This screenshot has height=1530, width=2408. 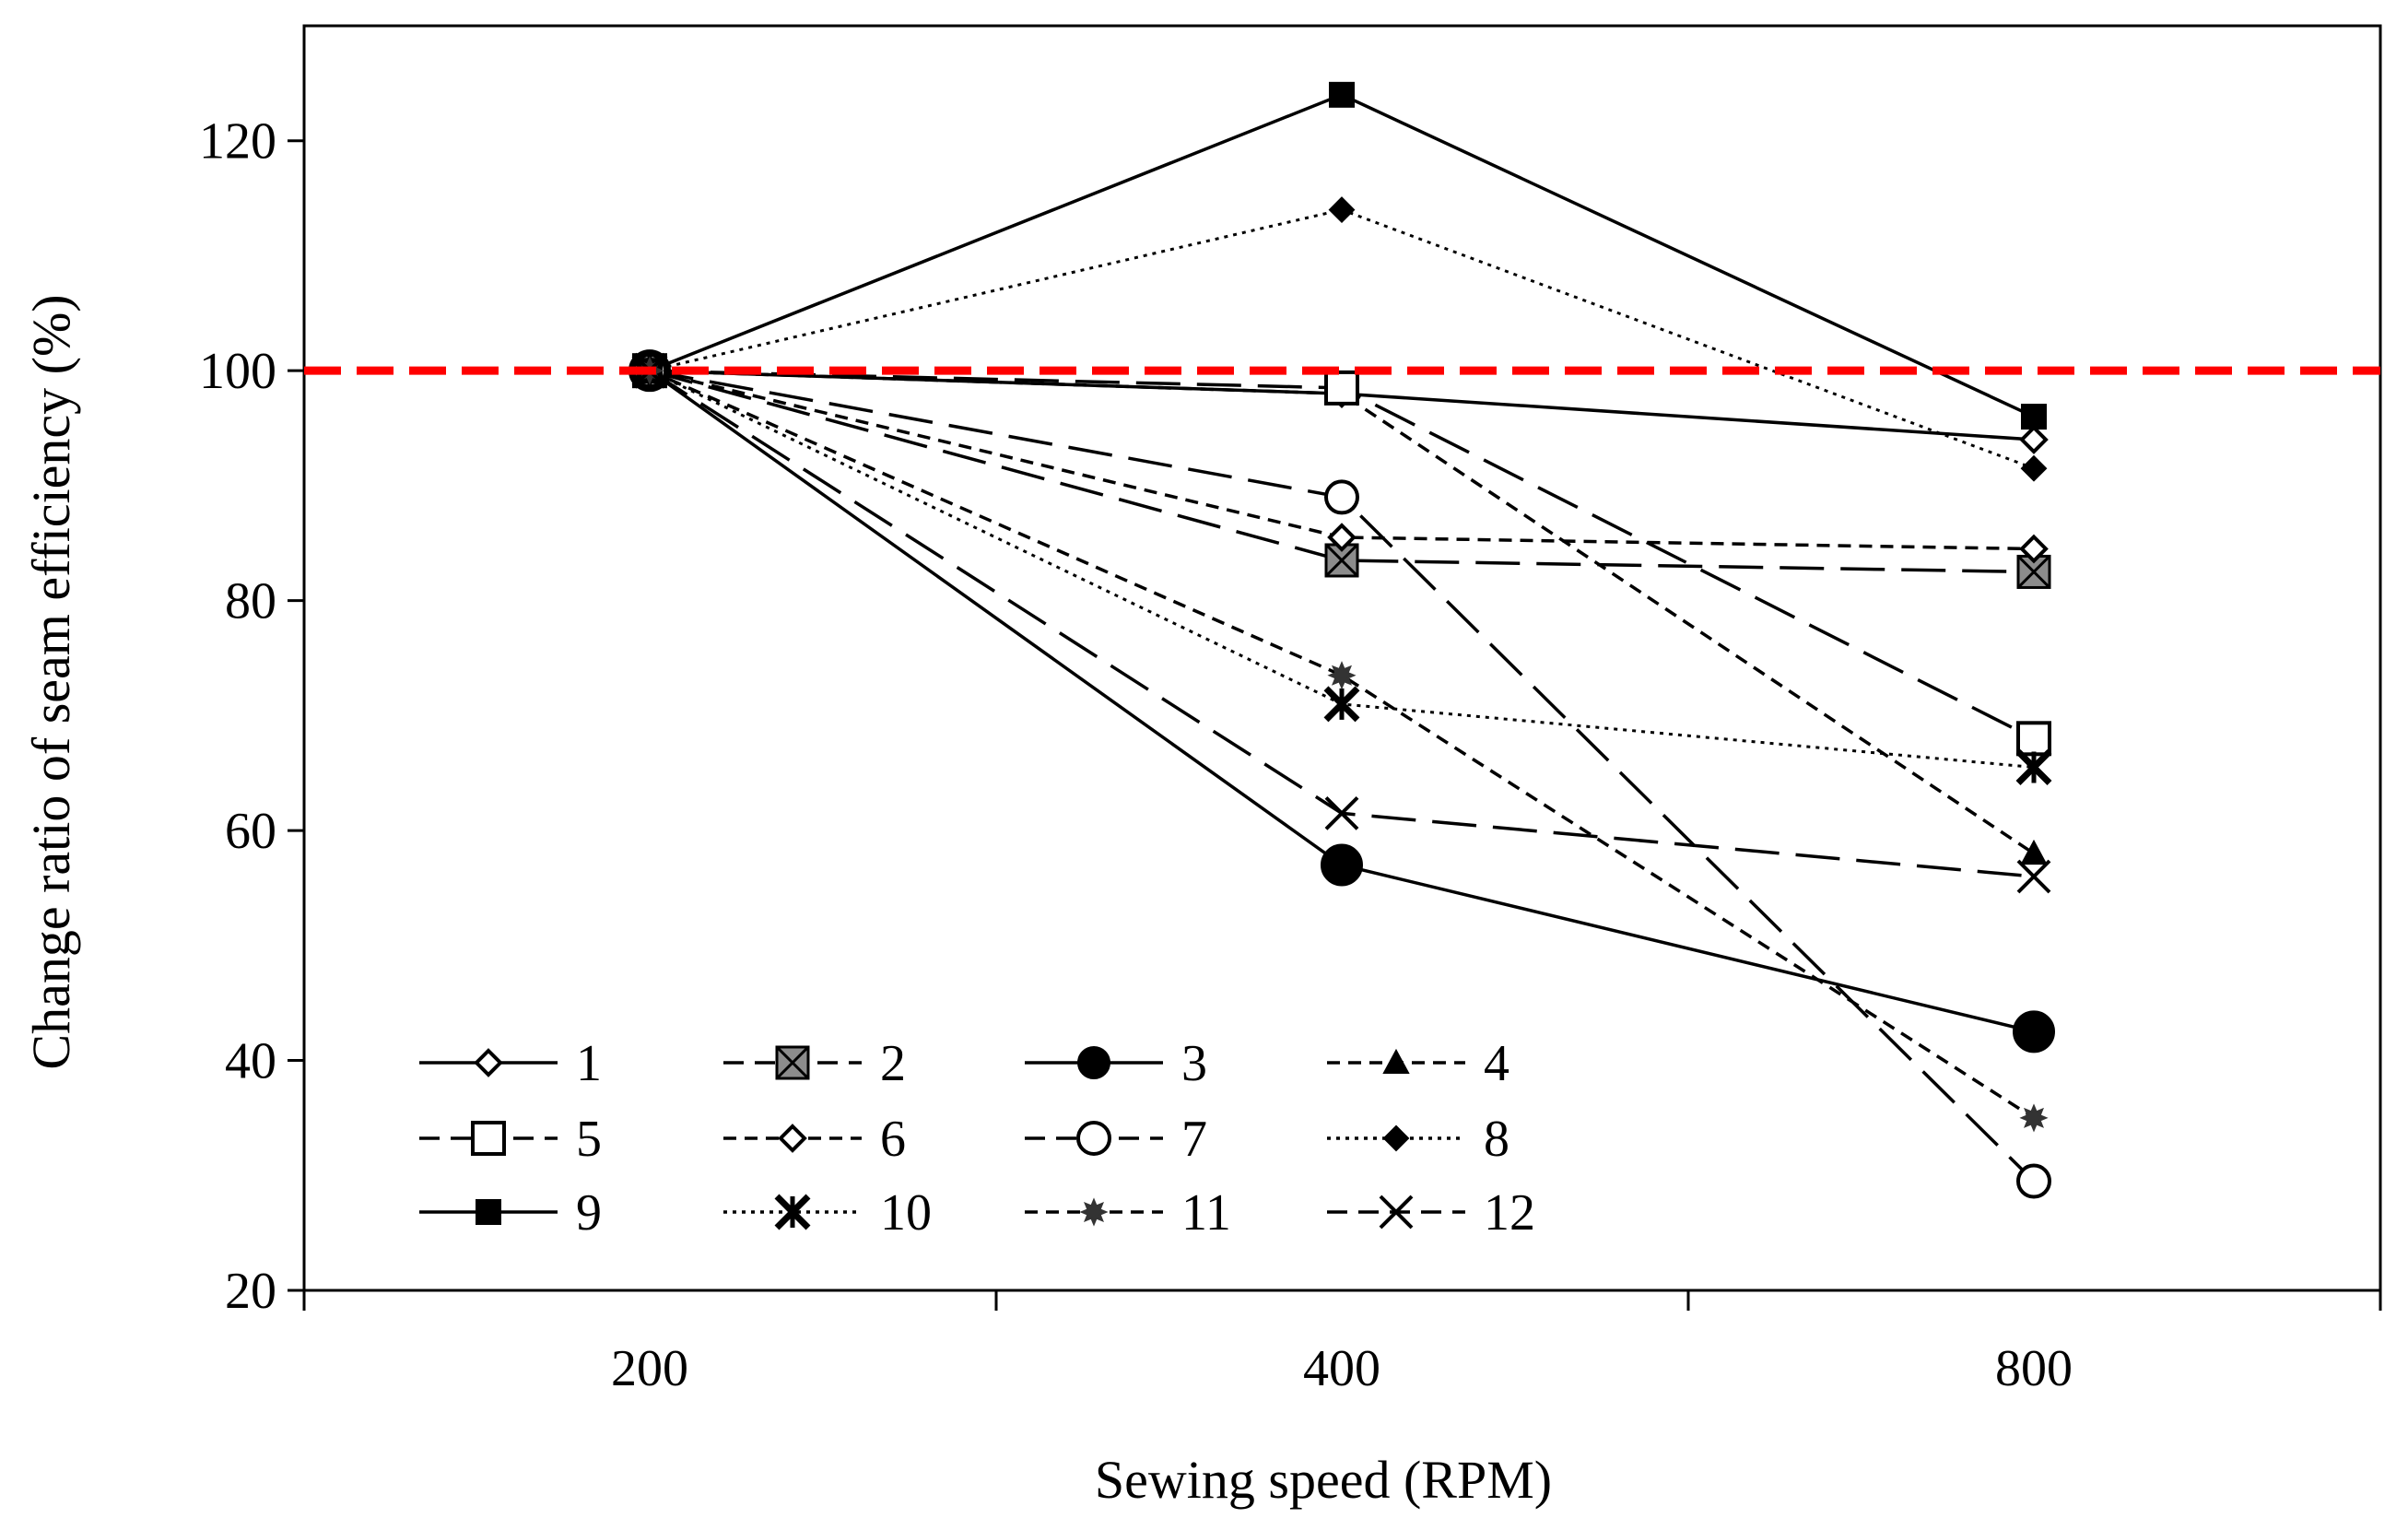 I want to click on legend-label-8: 8, so click(x=1496, y=1139).